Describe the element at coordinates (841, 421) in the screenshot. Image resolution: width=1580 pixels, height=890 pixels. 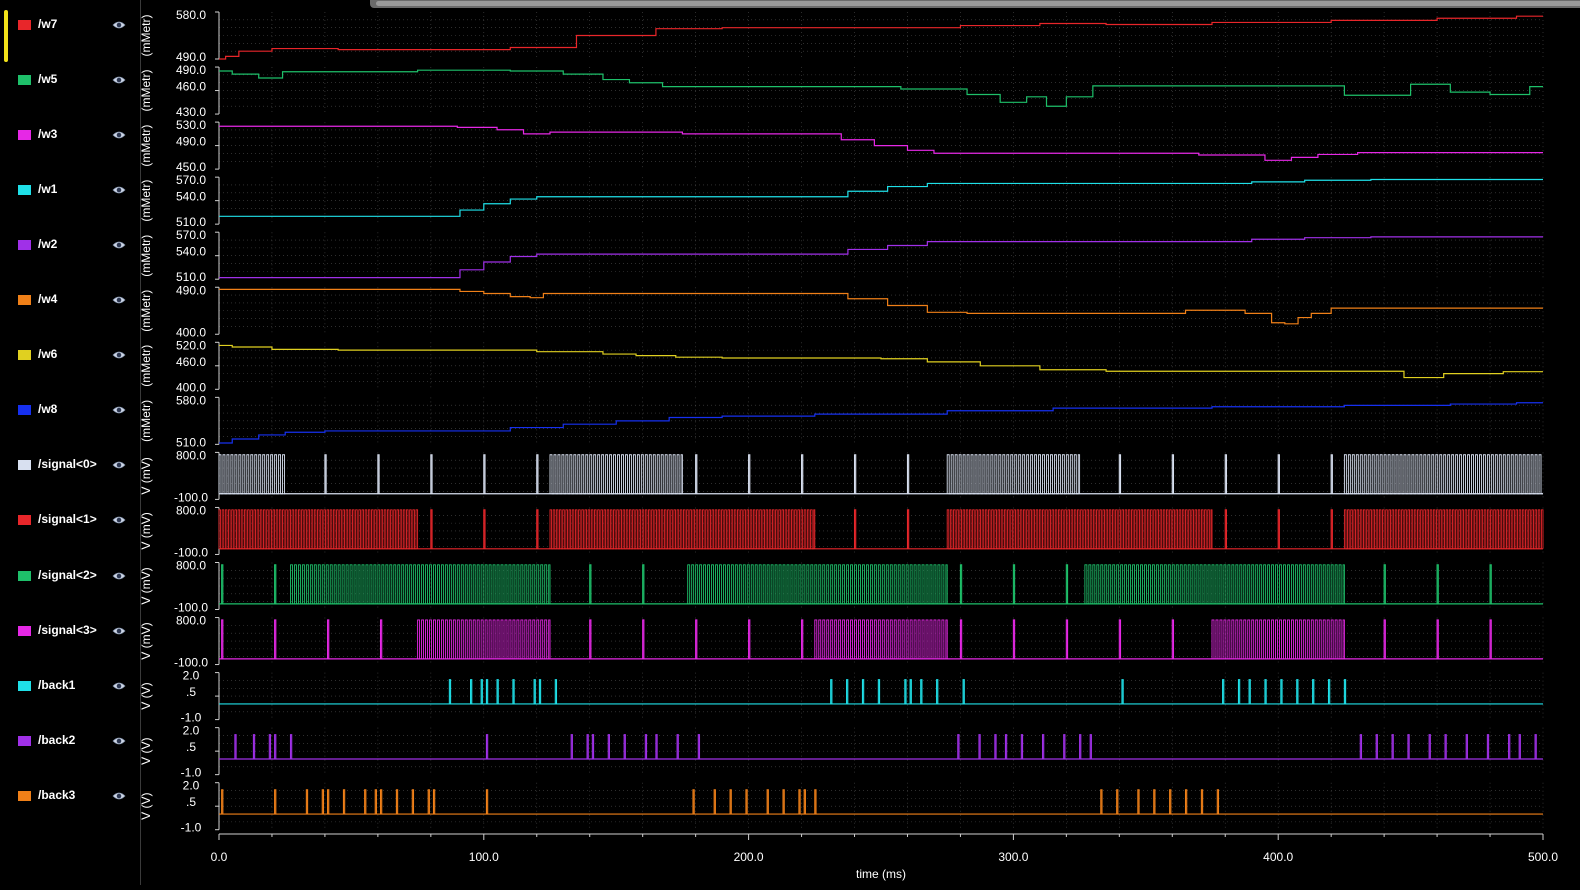
I see `panel: 580.0 510.0 (mMetr)` at that location.